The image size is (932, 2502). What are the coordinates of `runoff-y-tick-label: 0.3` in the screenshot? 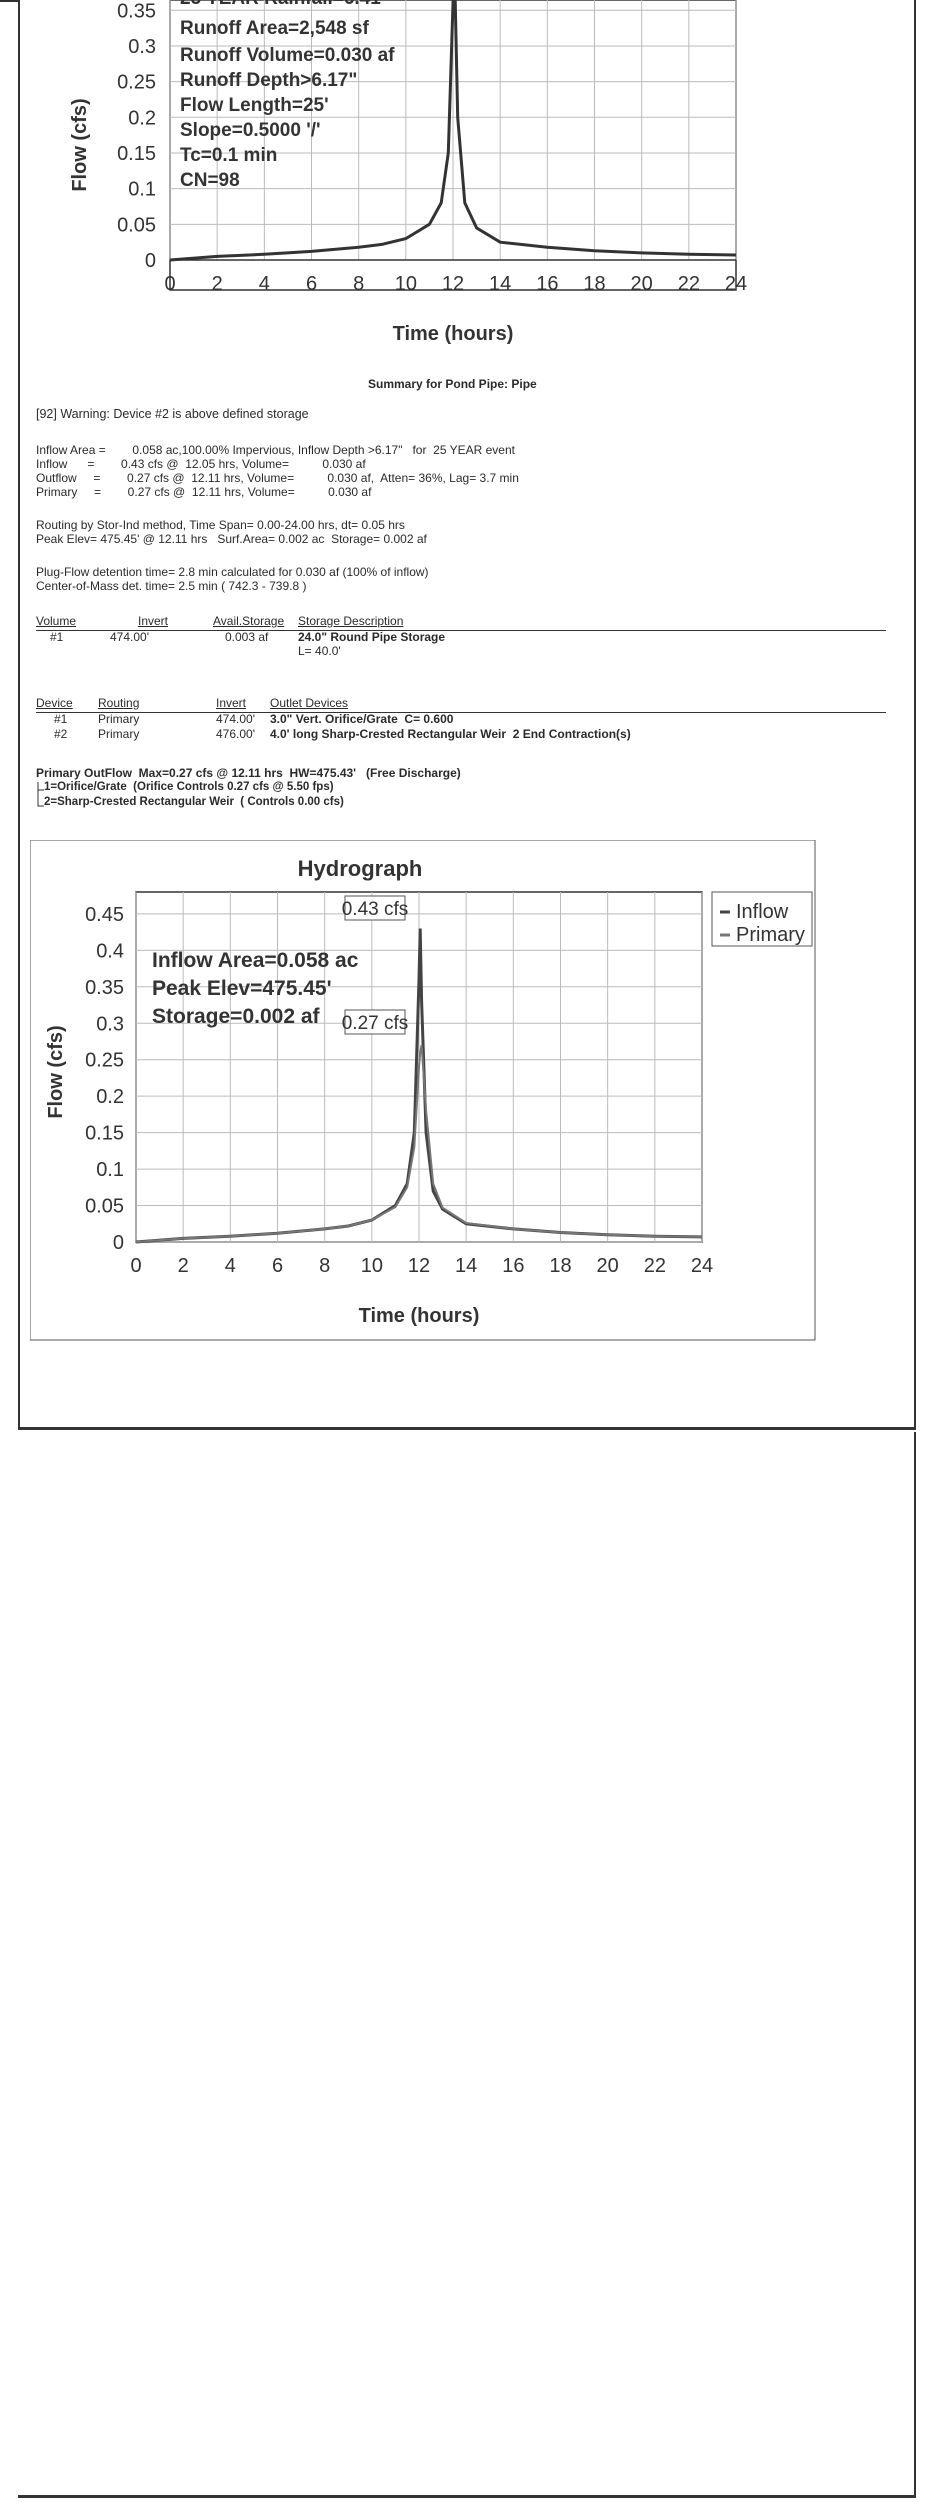 It's located at (142, 47).